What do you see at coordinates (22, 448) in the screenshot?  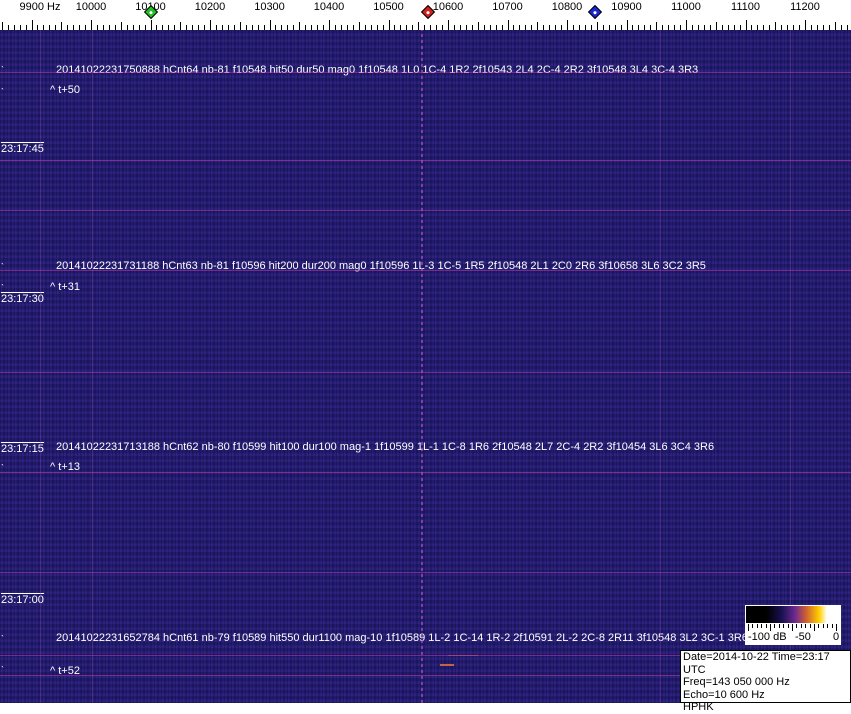 I see `time-label: 23:17:15` at bounding box center [22, 448].